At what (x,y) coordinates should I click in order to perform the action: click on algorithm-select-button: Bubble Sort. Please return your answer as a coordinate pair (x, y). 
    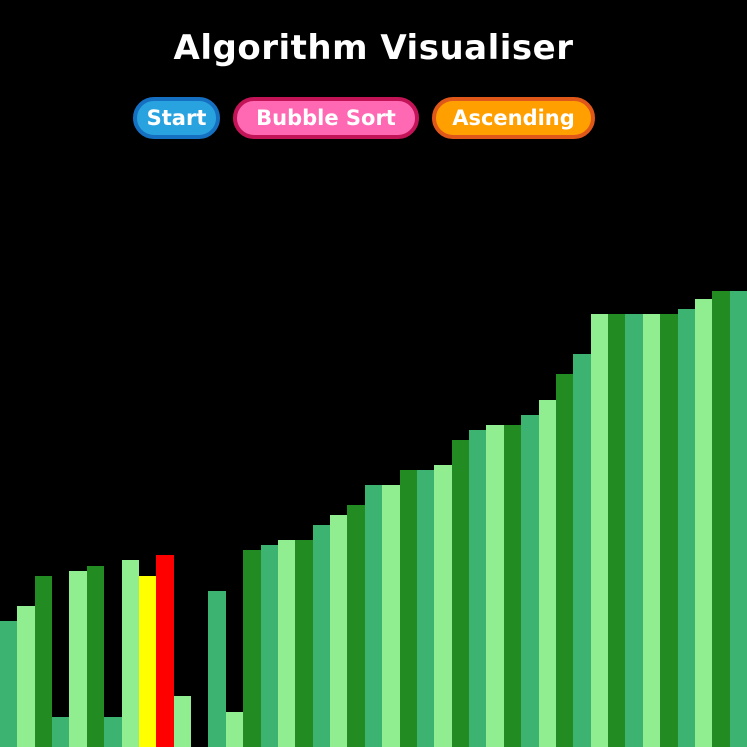
    Looking at the image, I should click on (326, 118).